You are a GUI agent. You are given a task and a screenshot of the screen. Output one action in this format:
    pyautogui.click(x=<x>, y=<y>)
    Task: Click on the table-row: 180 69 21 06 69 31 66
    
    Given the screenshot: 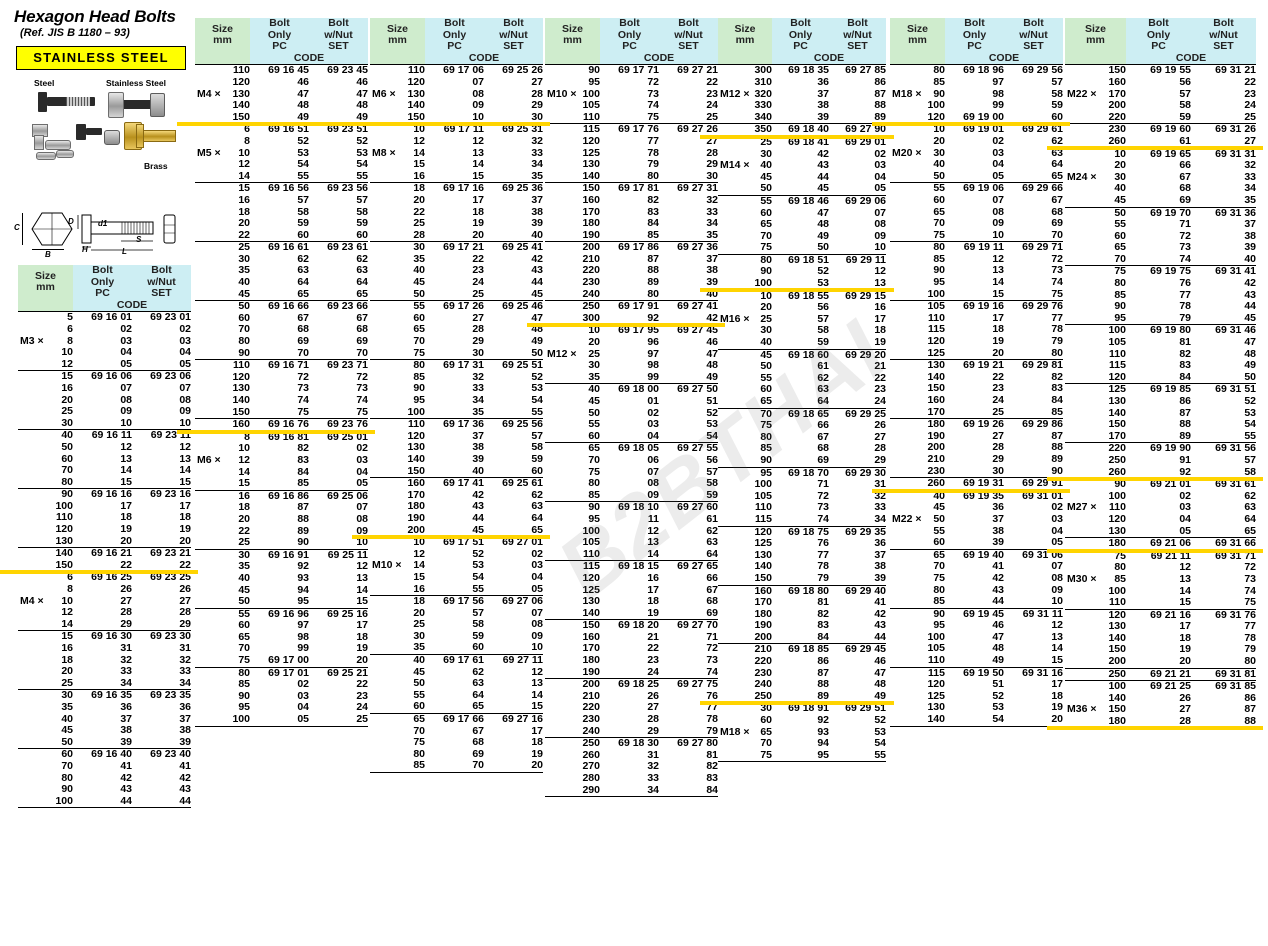 What is the action you would take?
    pyautogui.click(x=1160, y=544)
    